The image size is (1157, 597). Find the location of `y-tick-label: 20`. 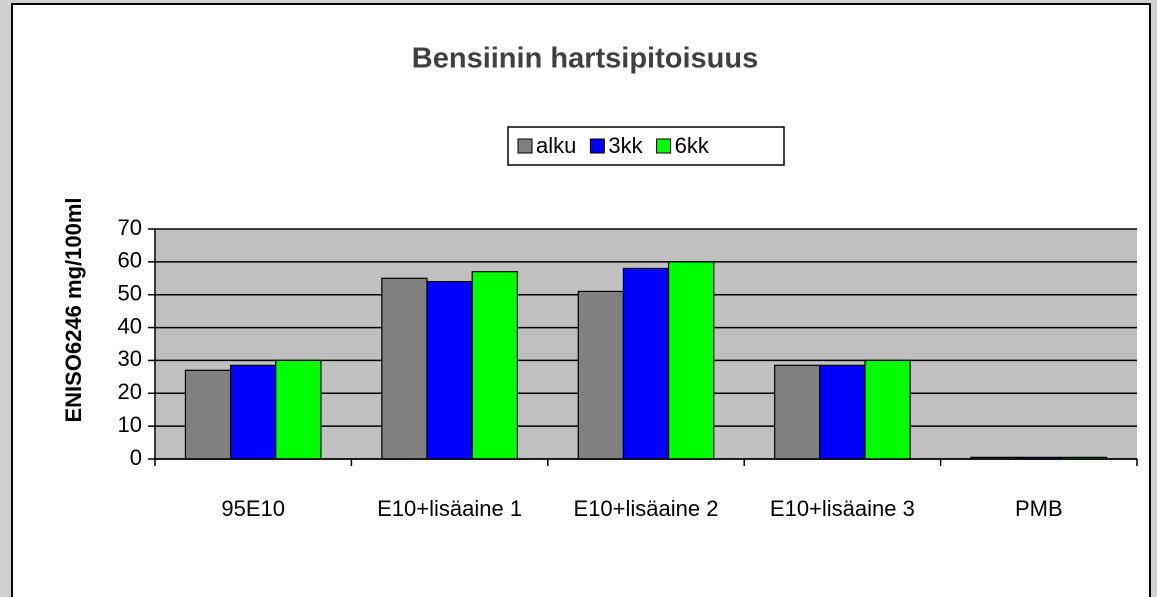

y-tick-label: 20 is located at coordinates (130, 391).